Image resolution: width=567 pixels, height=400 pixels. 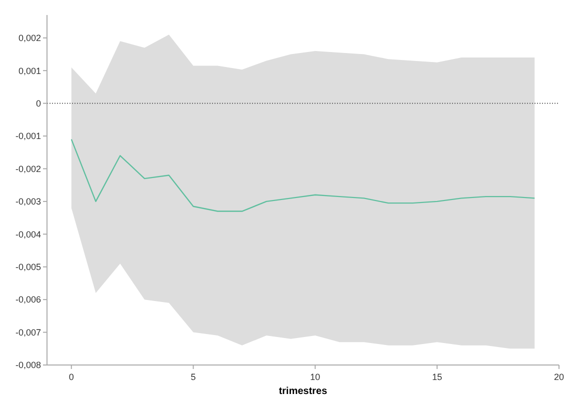 I want to click on y-tick-label: -0,008, so click(x=28, y=365).